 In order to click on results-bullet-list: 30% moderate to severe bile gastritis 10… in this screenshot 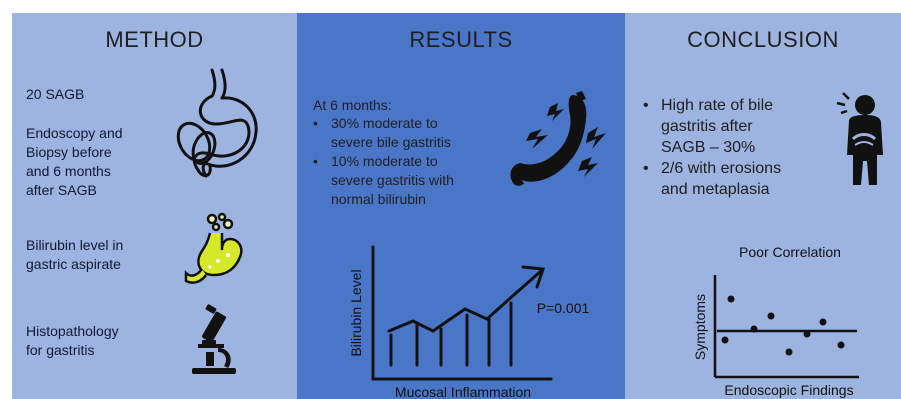, I will do `click(409, 161)`.